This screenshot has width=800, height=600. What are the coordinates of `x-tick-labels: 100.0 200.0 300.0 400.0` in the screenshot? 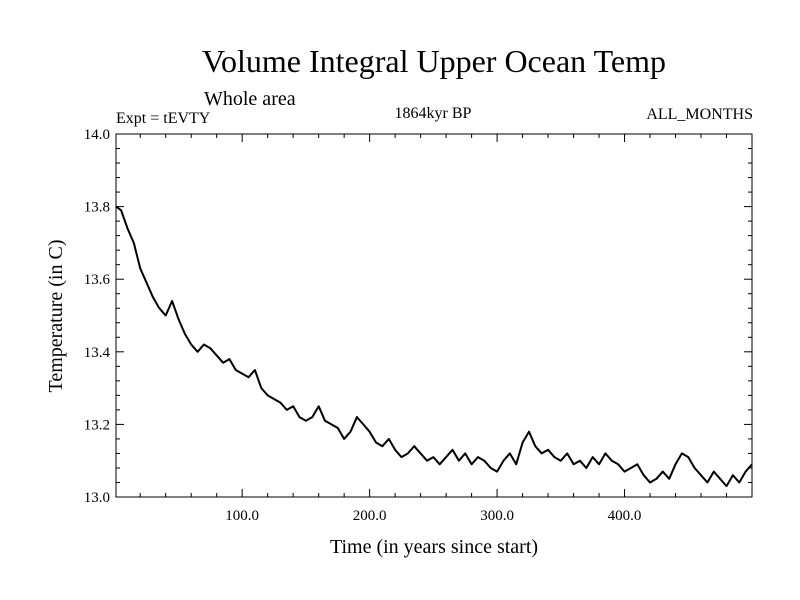 It's located at (433, 516).